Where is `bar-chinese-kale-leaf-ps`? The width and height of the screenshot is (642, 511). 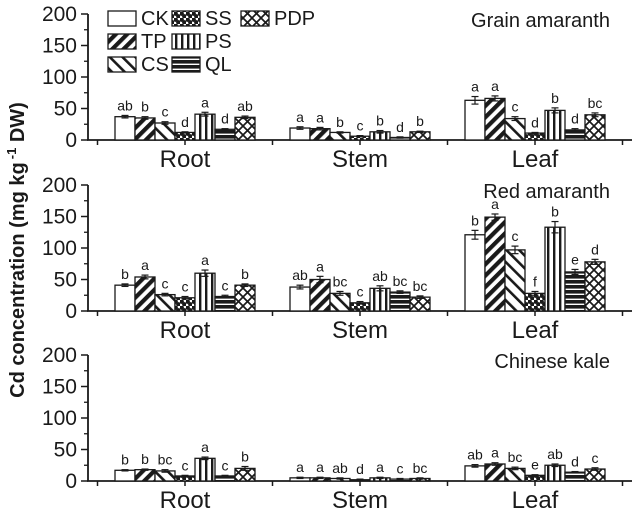
bar-chinese-kale-leaf-ps is located at coordinates (555, 473).